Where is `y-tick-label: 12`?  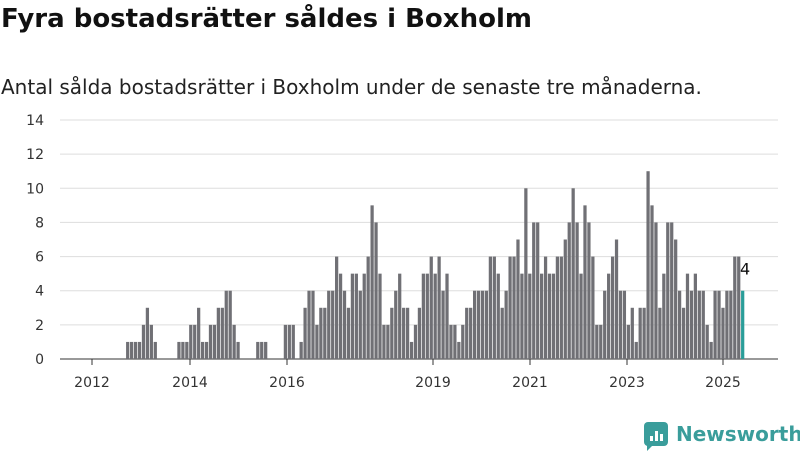 y-tick-label: 12 is located at coordinates (35, 155).